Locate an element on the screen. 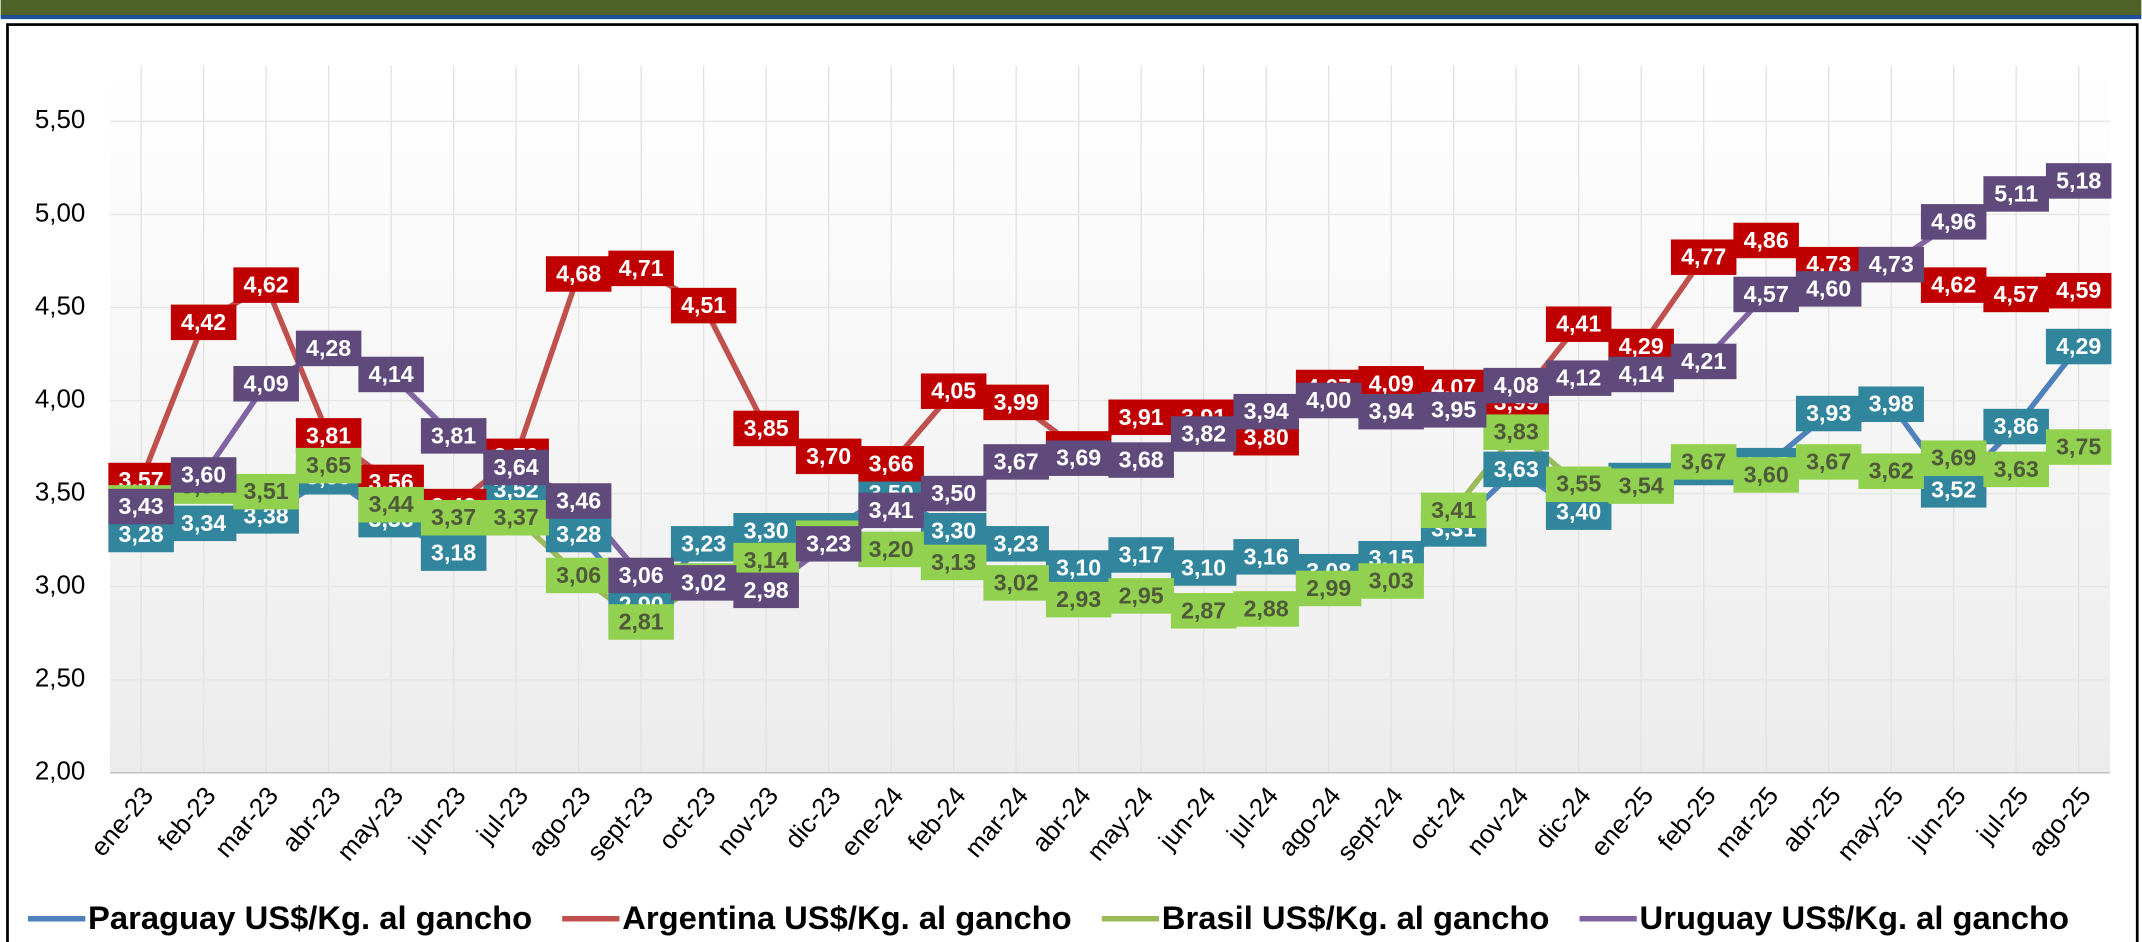 The width and height of the screenshot is (2142, 942). data-label: 3,99 is located at coordinates (1016, 402).